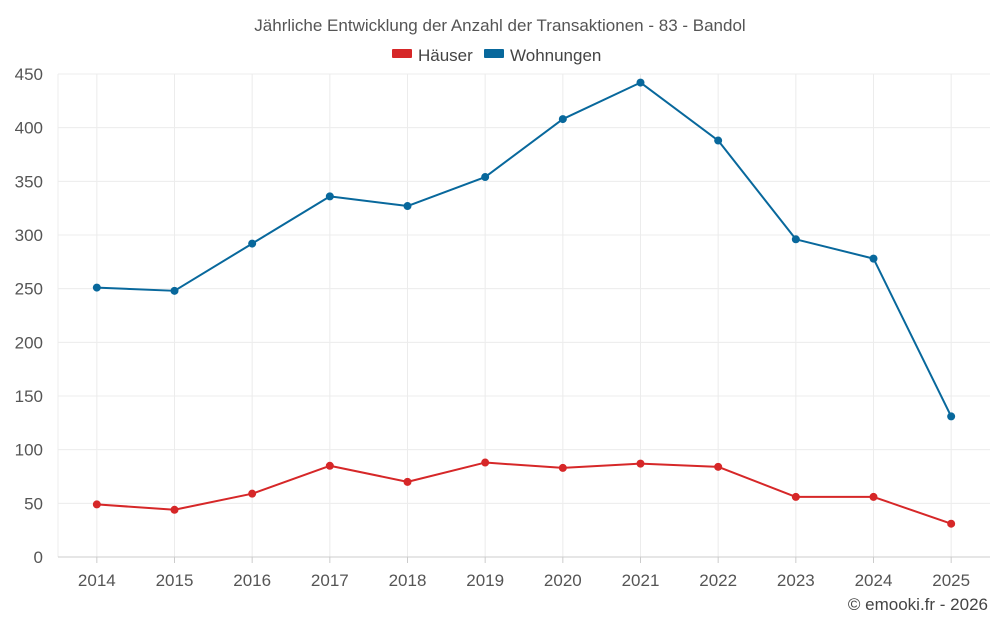  I want to click on data-point-wohnungen-2017, so click(329, 196).